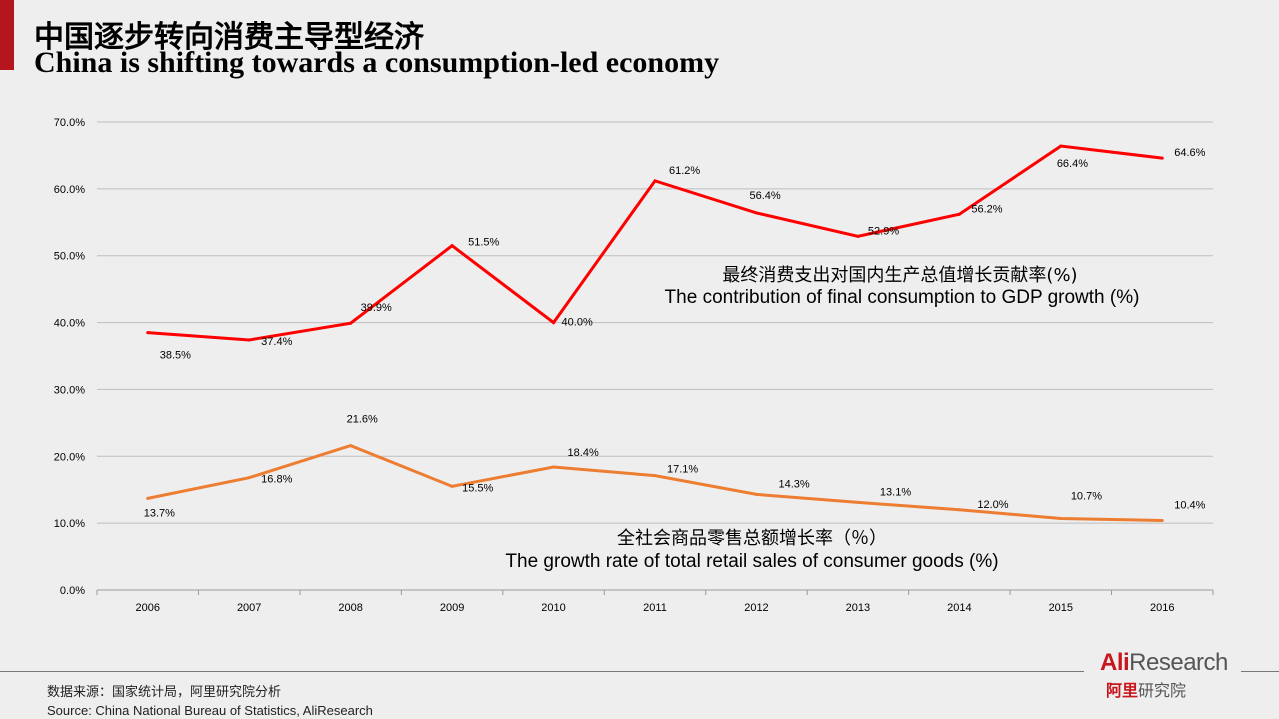 The width and height of the screenshot is (1279, 719). Describe the element at coordinates (69, 324) in the screenshot. I see `y-tick-label: 40.0%` at that location.